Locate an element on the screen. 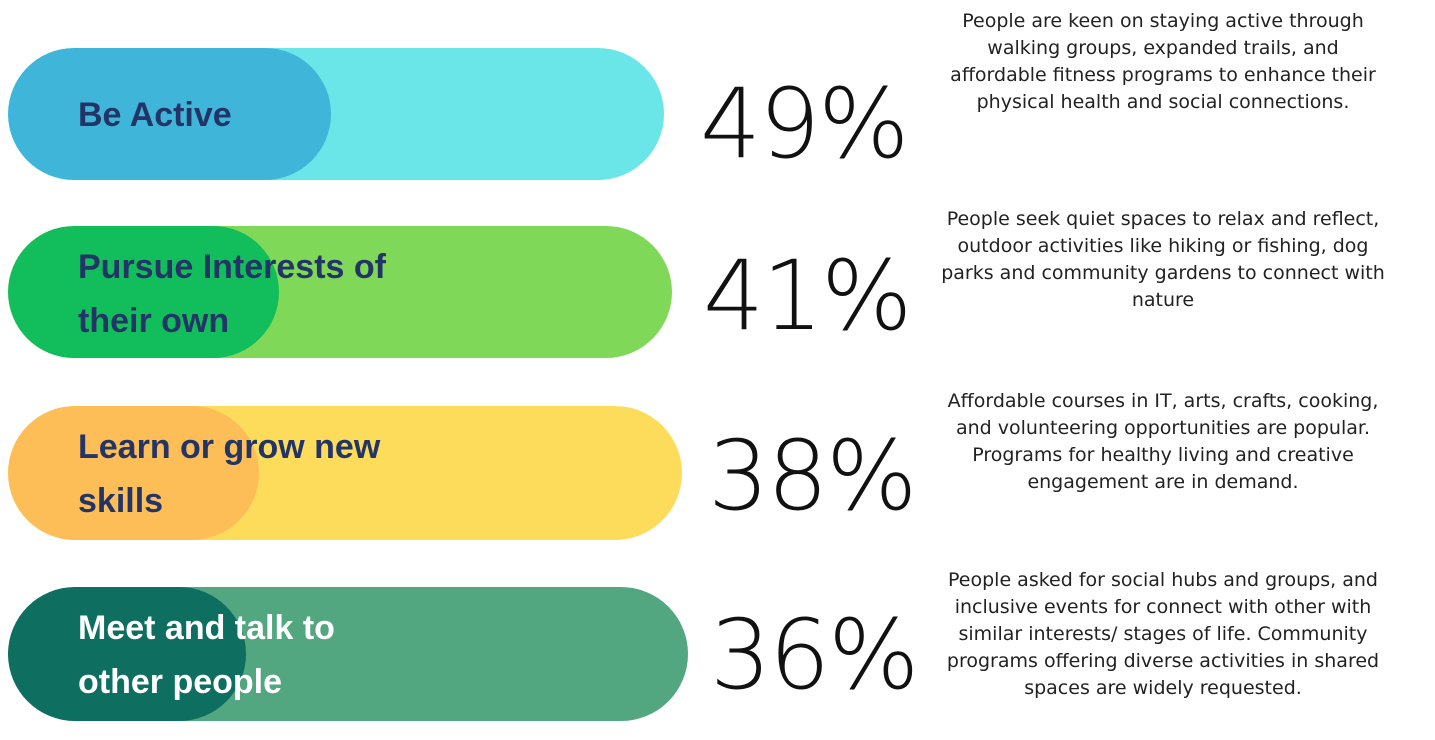 The width and height of the screenshot is (1435, 740). bar-track: Be Active is located at coordinates (336, 114).